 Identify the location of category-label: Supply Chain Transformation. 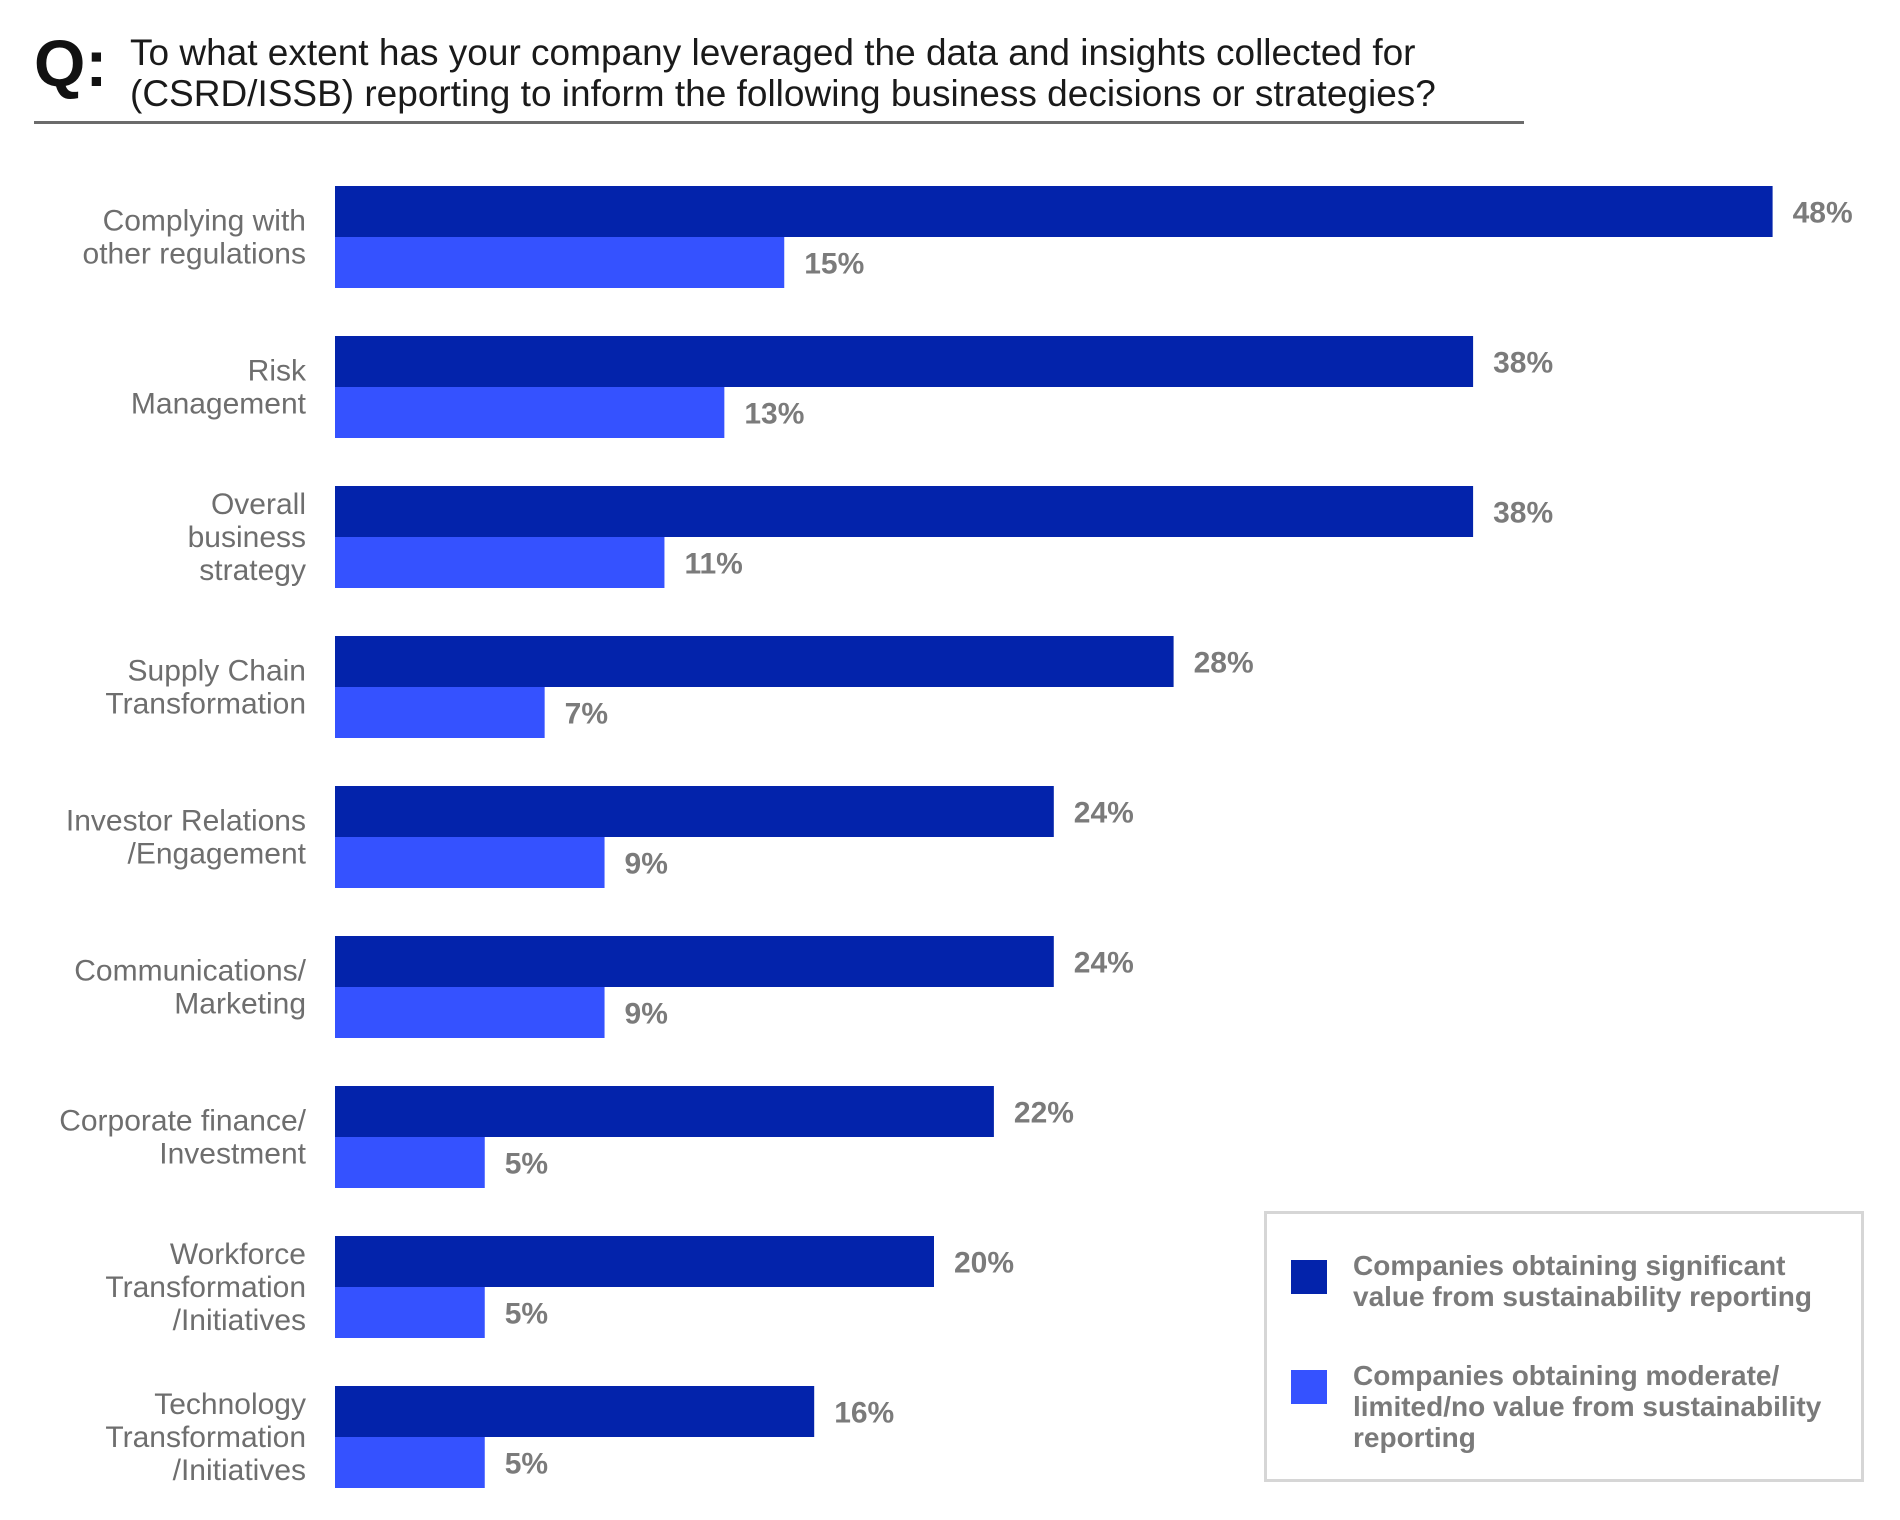
(205, 688).